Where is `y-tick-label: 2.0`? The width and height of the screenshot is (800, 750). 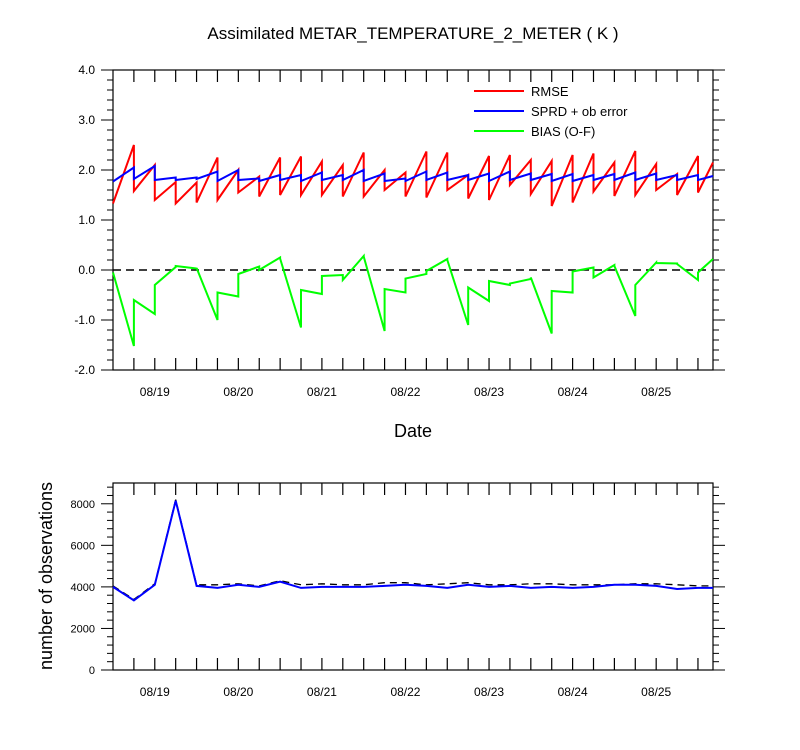 y-tick-label: 2.0 is located at coordinates (86, 170).